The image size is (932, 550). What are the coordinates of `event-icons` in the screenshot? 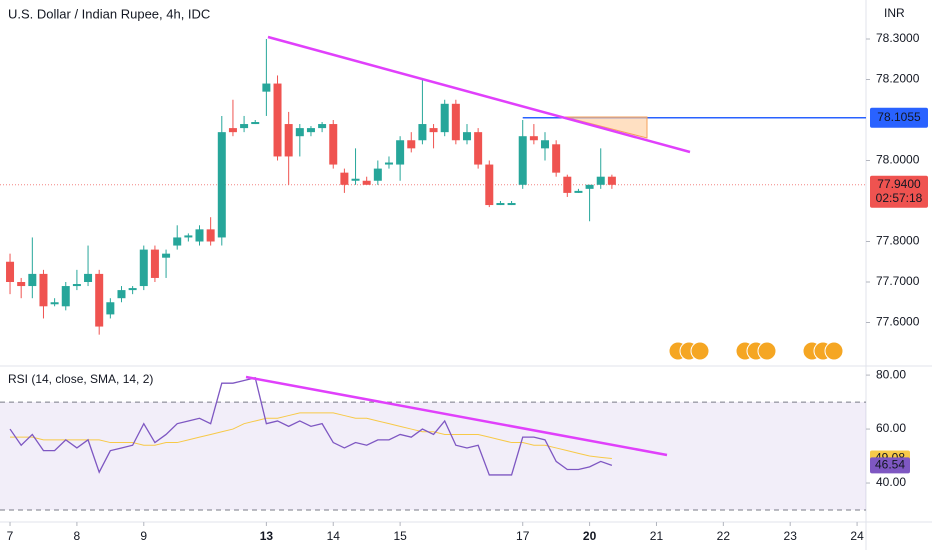 It's located at (756, 351).